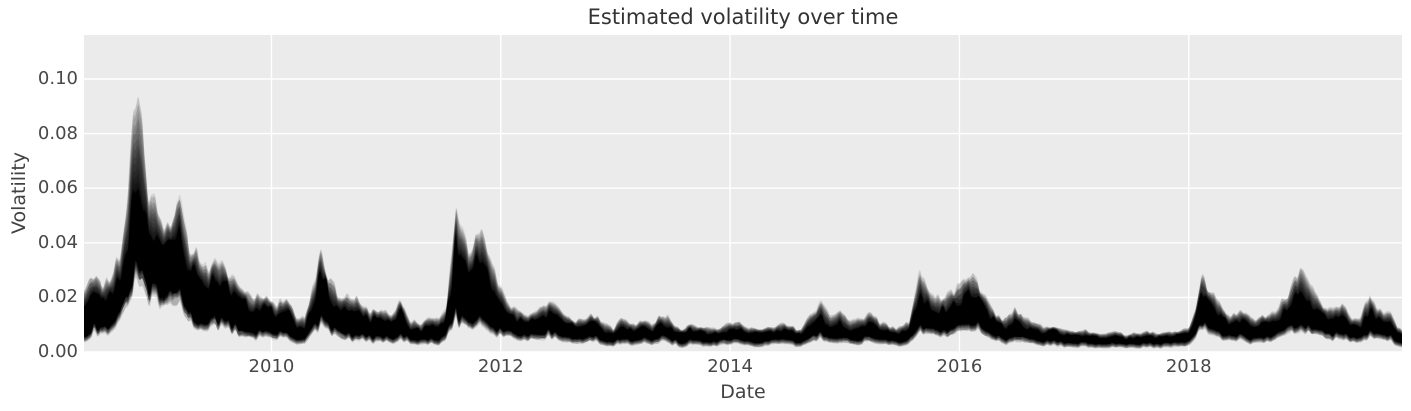 This screenshot has width=1411, height=411. Describe the element at coordinates (57, 297) in the screenshot. I see `y-tick-label: 0.02` at that location.